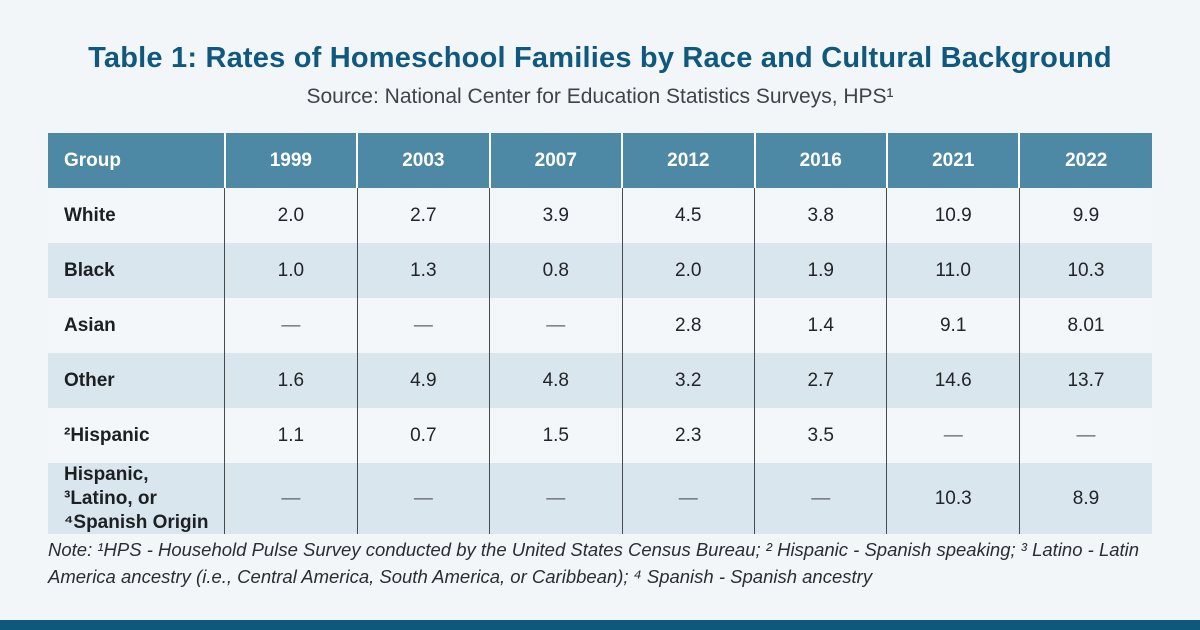 Image resolution: width=1200 pixels, height=630 pixels. I want to click on row-label-hispanic-latino-spanish: Hispanic, ³Latino, or ⁴Spanish Origin, so click(136, 499).